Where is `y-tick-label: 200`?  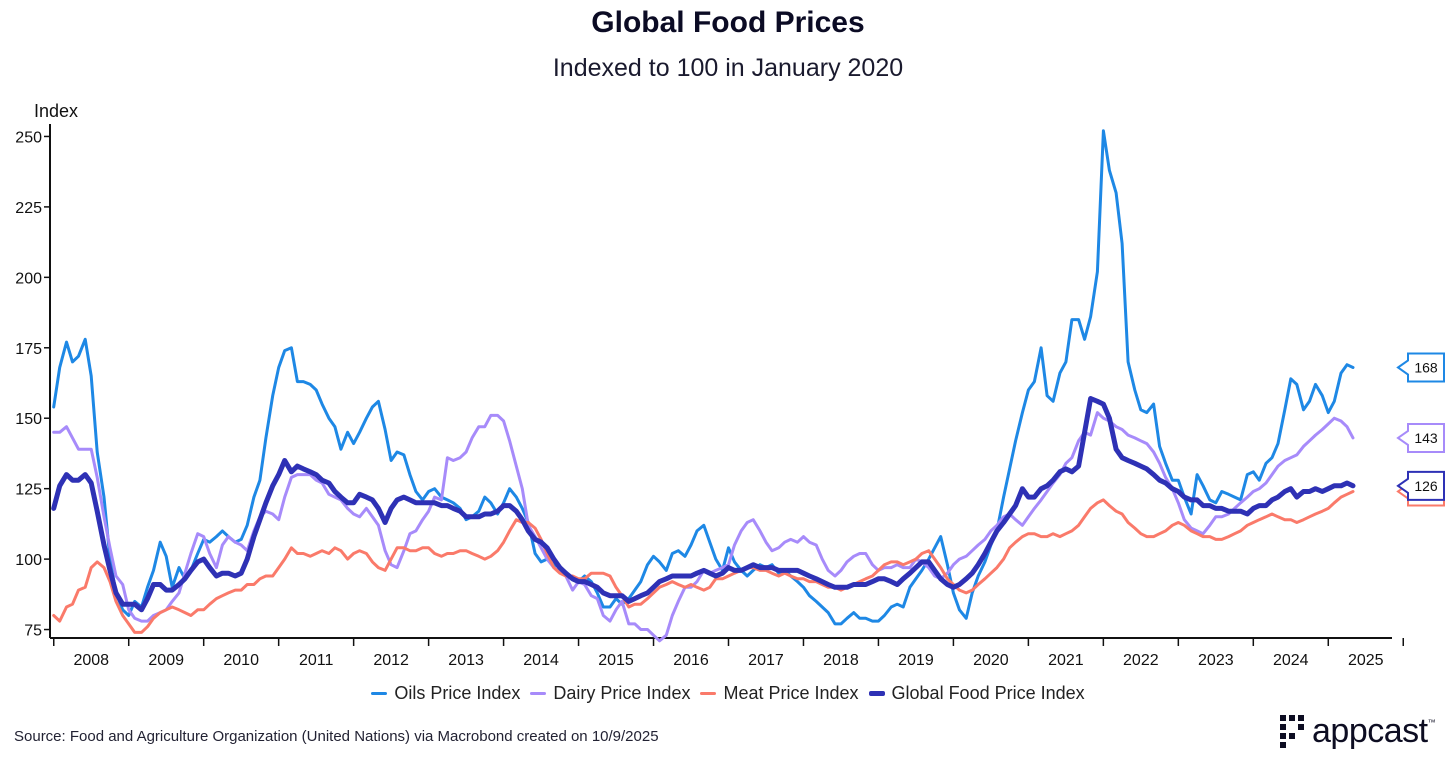
y-tick-label: 200 is located at coordinates (28, 278).